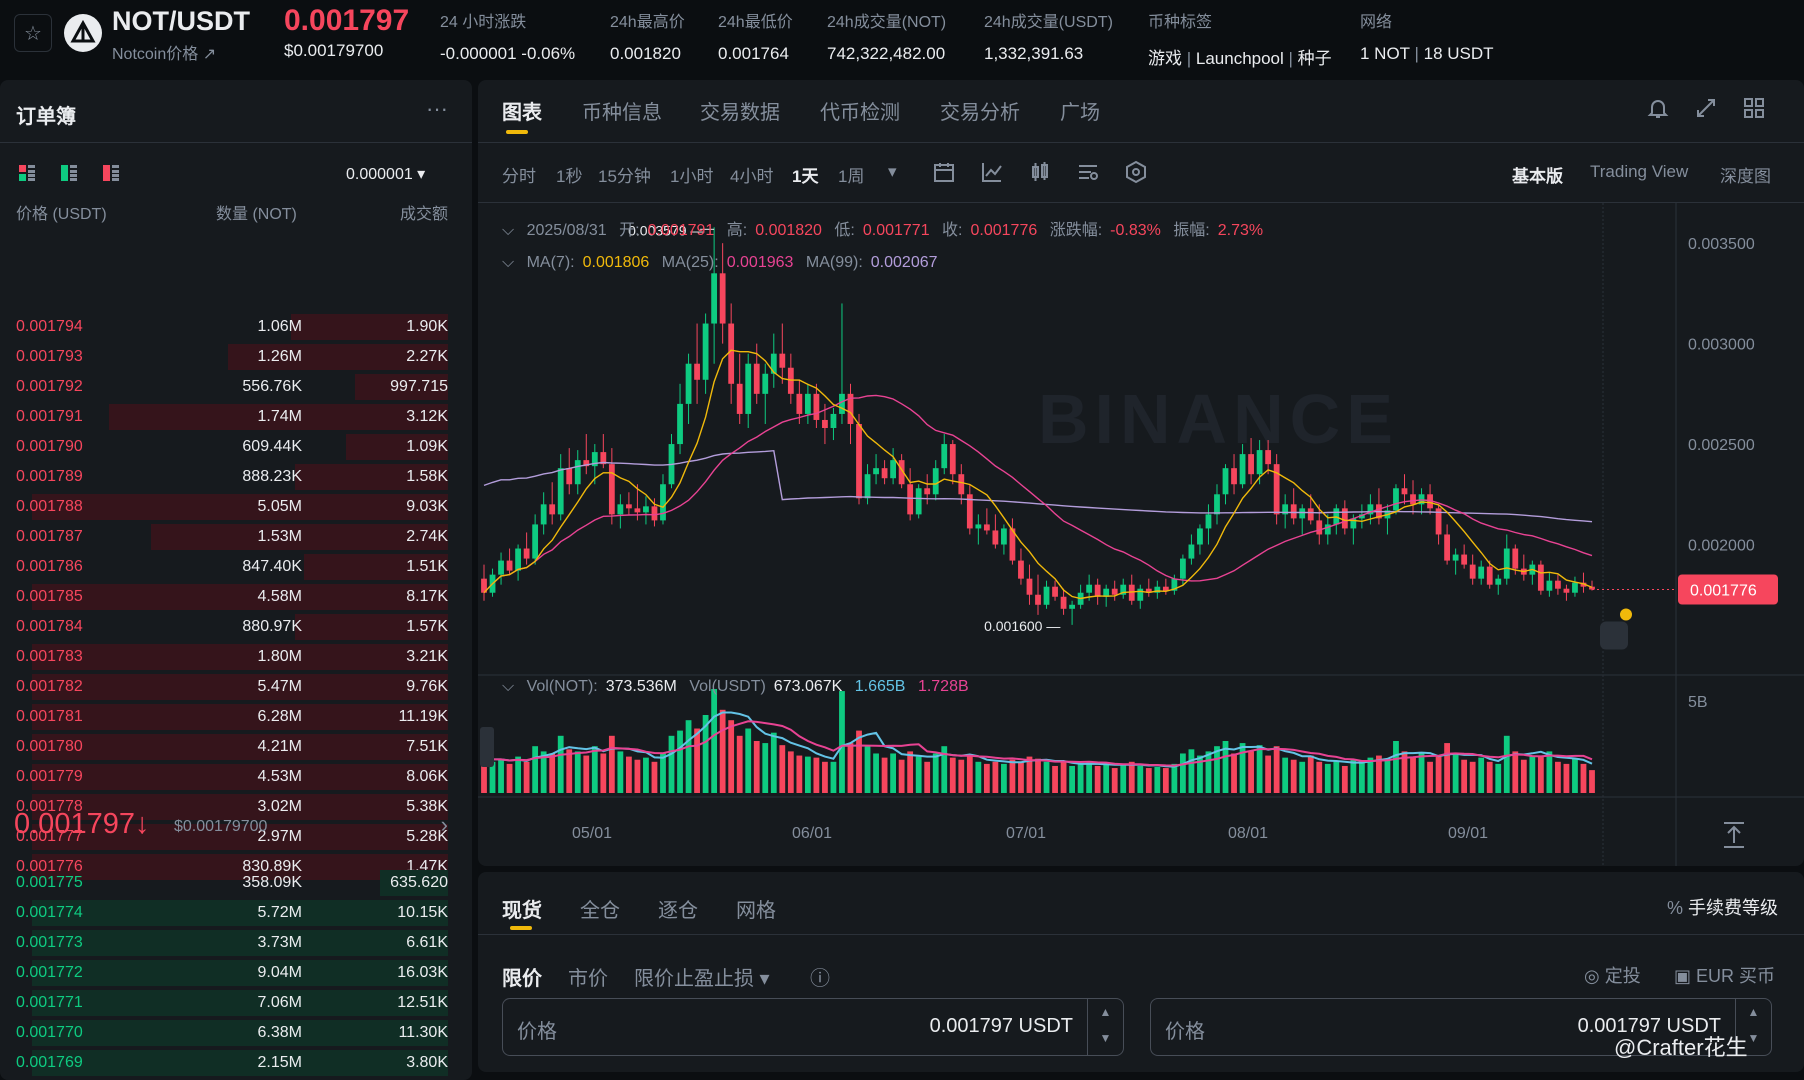 Image resolution: width=1804 pixels, height=1080 pixels. Describe the element at coordinates (236, 657) in the screenshot. I see `ask-row: 0.001783 1.80M 3.21K` at that location.